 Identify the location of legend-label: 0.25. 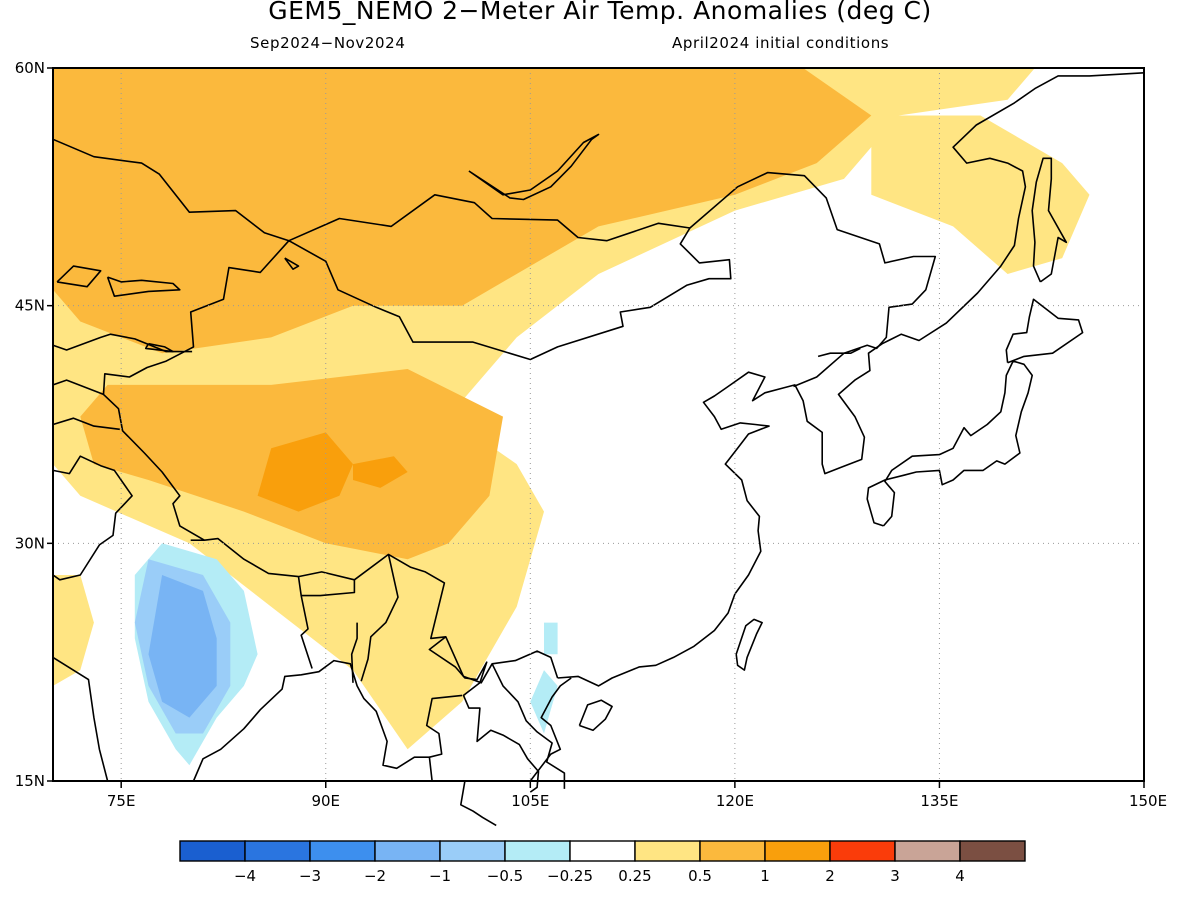
(634, 876).